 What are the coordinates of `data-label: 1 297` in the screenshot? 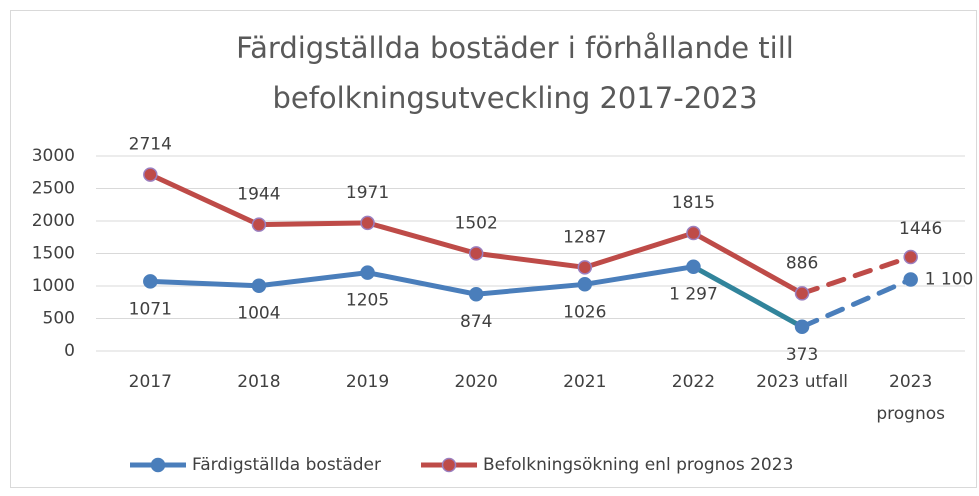 It's located at (693, 295).